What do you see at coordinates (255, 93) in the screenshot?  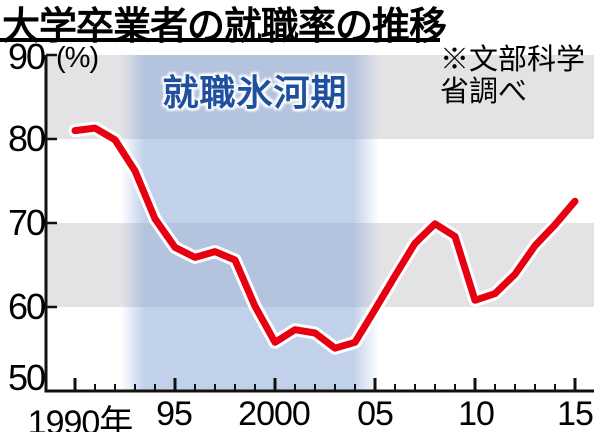 I see `ice-age-annotation: 就職氷河期` at bounding box center [255, 93].